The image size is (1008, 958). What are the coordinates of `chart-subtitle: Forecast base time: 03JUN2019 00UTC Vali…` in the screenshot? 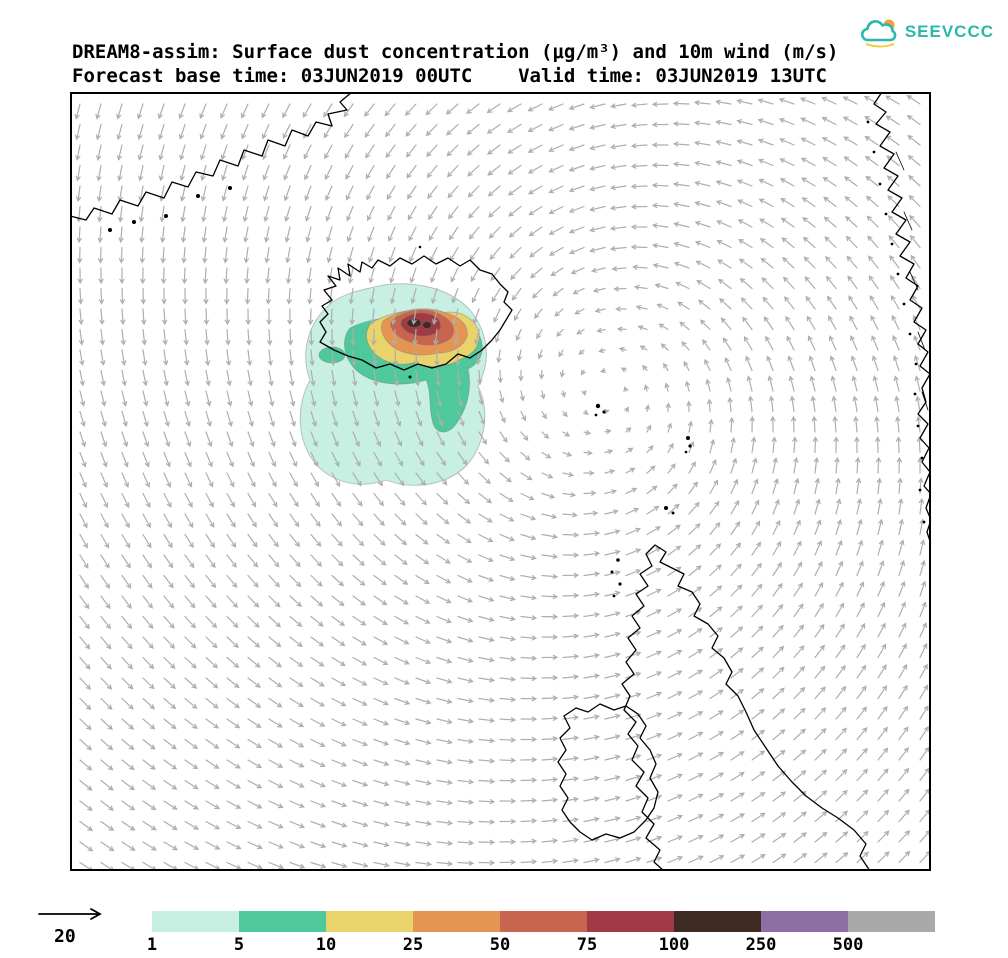 It's located at (449, 76).